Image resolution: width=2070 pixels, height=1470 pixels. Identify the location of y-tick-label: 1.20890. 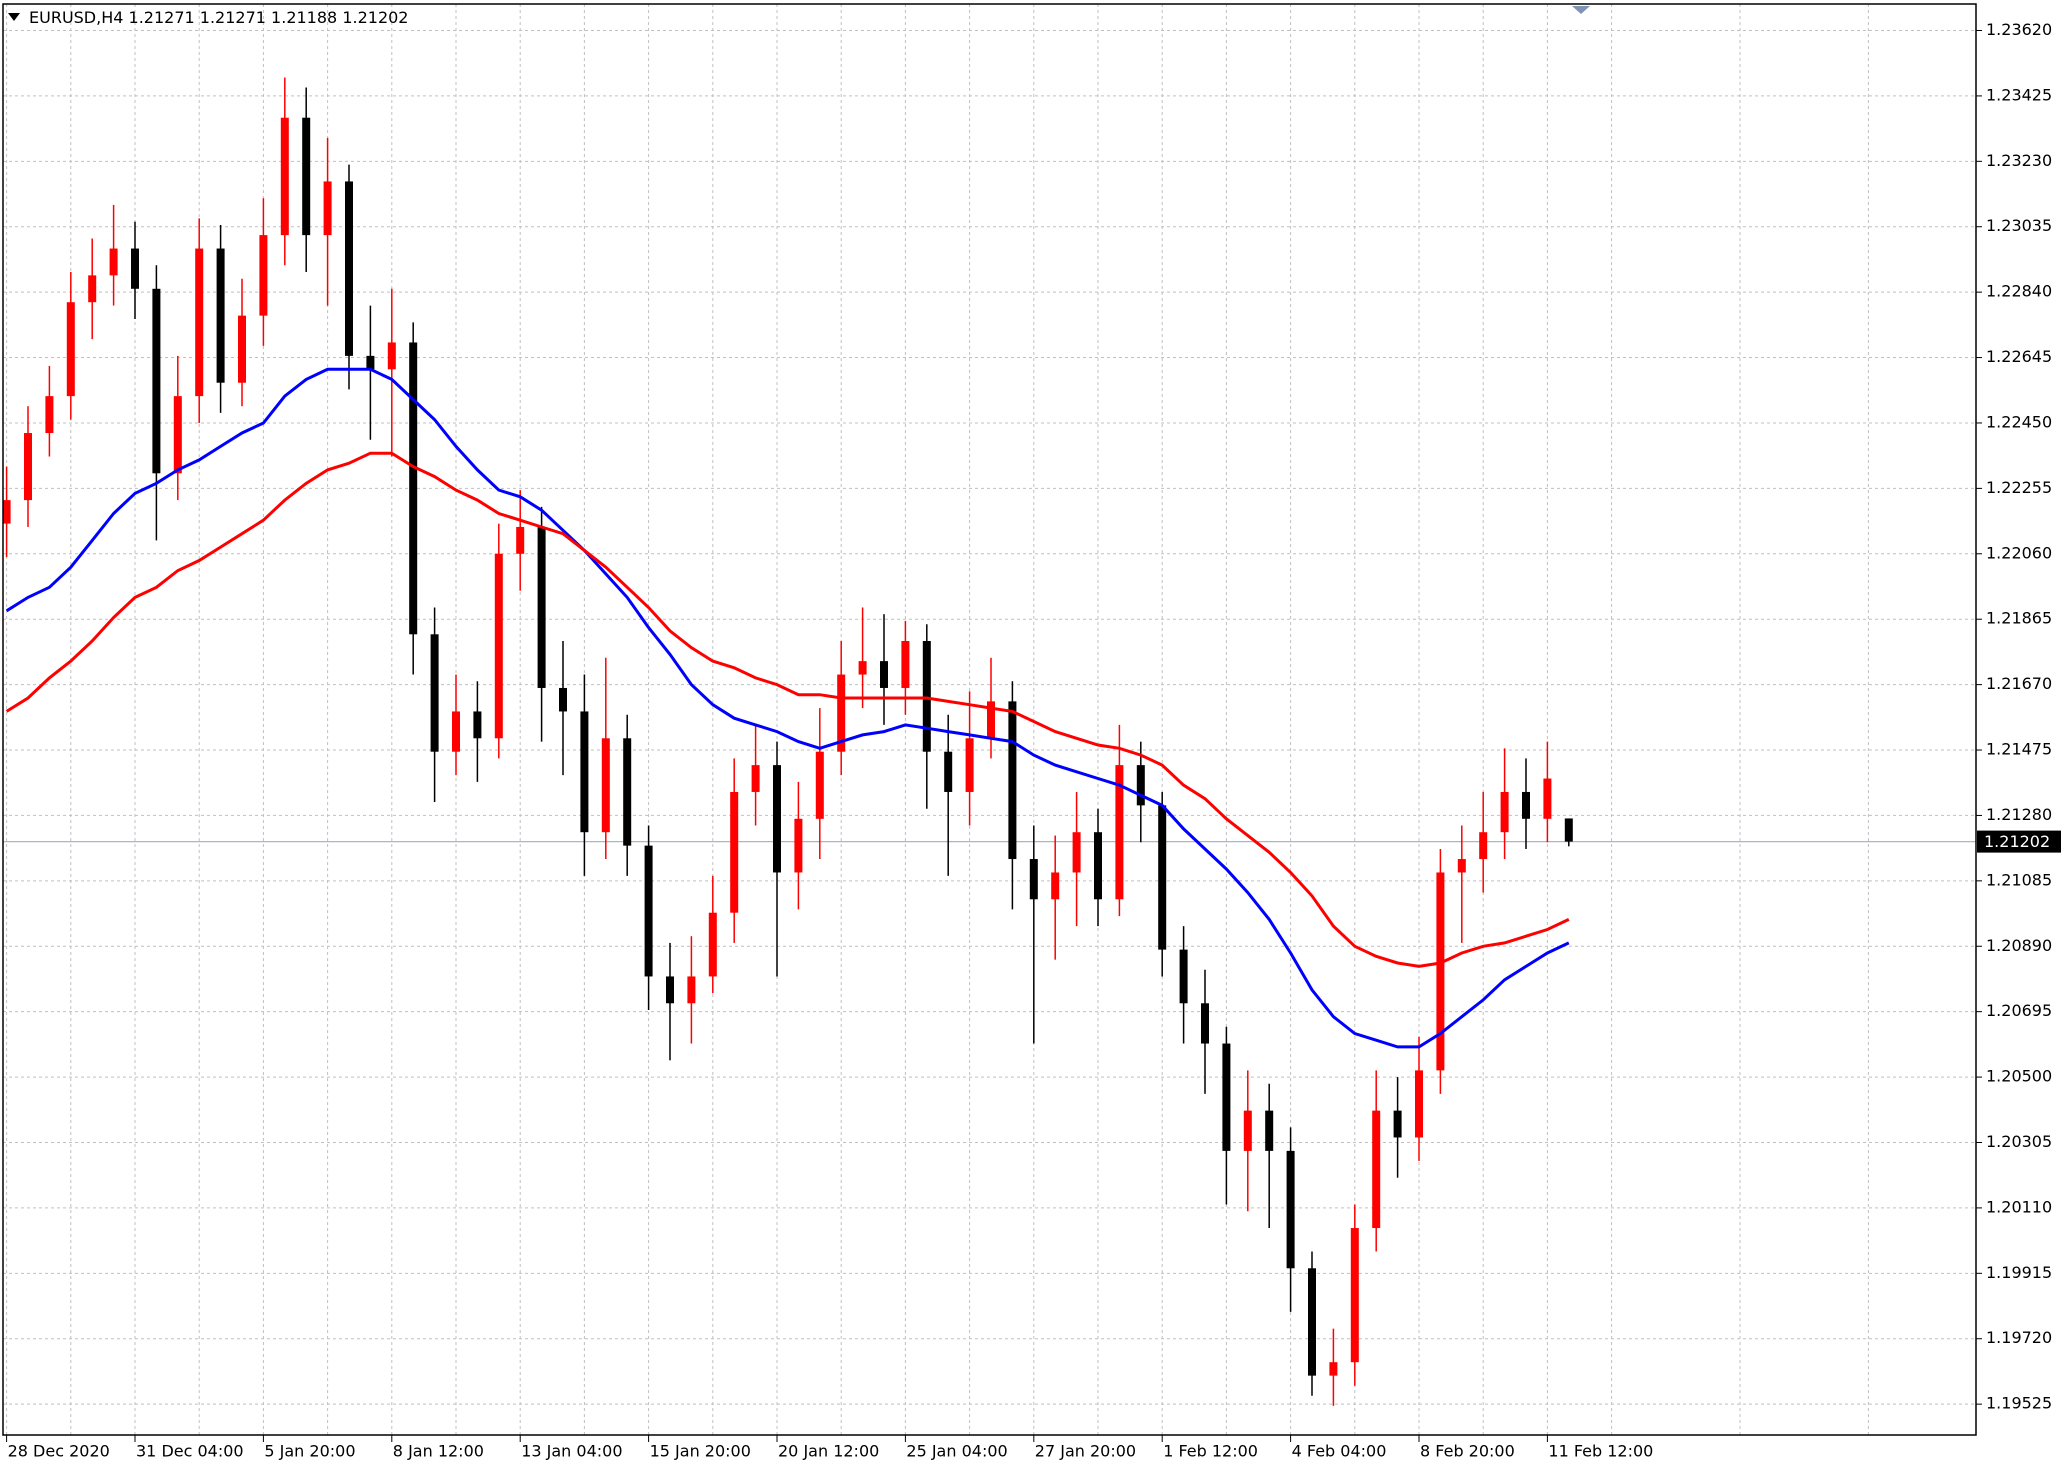
(2019, 945).